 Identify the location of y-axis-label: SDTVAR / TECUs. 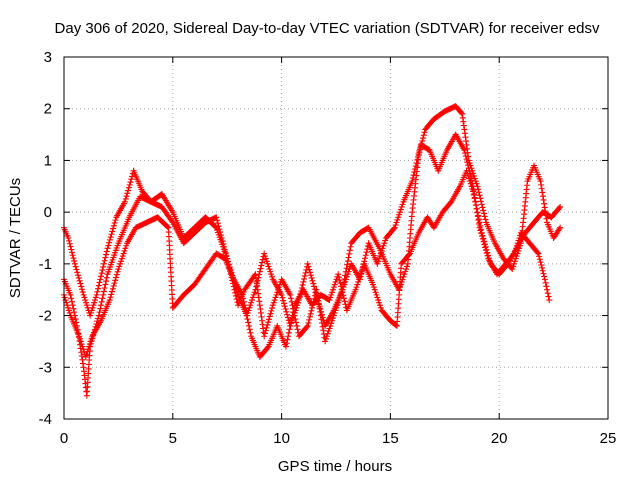
(15, 238).